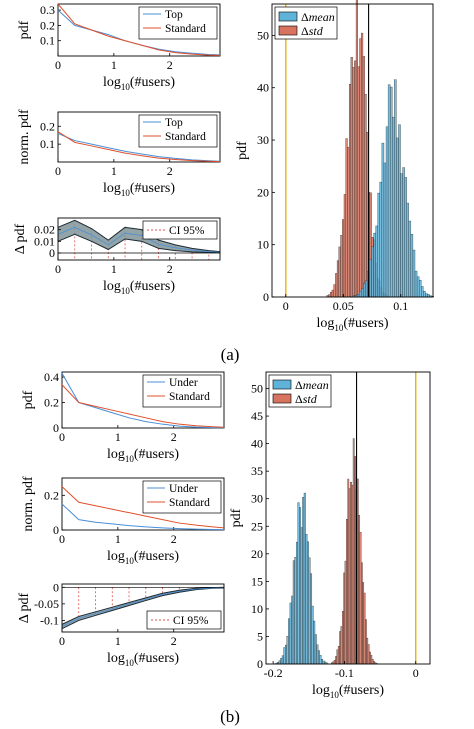 The image size is (474, 729). I want to click on delta-chart-2: 0 1 2 00.010.02 CI 95% Δ pdf log10(#users), so click(117, 256).